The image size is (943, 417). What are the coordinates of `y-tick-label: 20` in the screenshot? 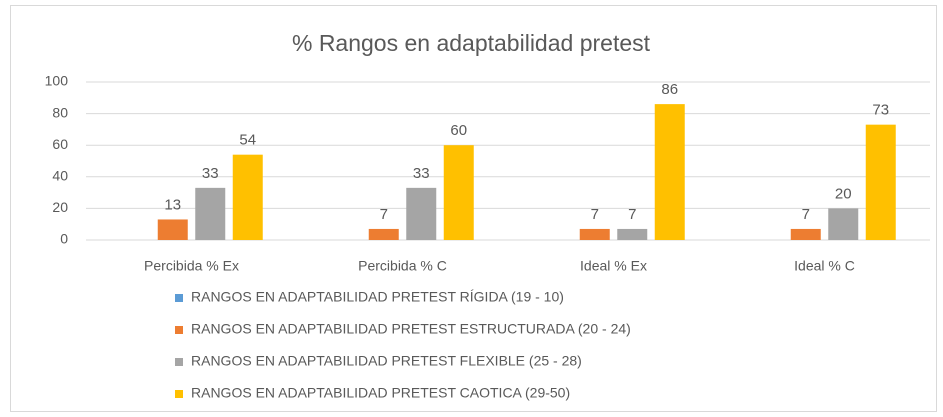 It's located at (60, 207).